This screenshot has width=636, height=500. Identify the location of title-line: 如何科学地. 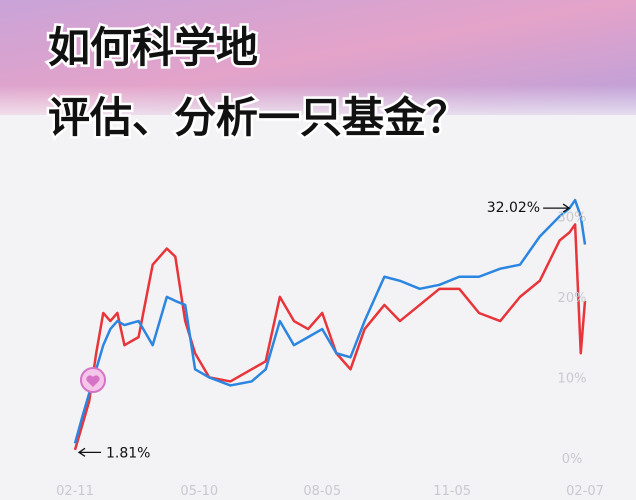
(153, 47).